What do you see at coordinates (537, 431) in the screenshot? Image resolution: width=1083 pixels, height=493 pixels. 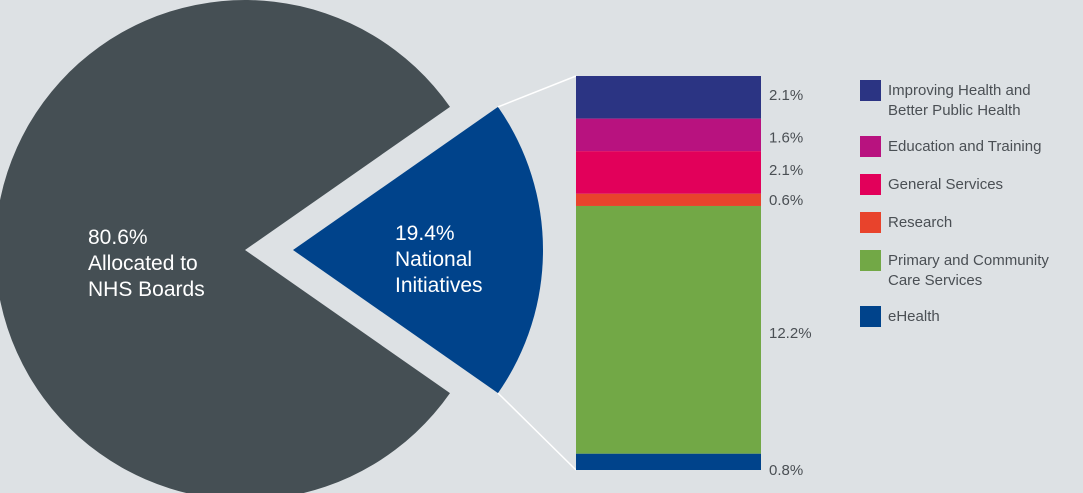 I see `connector-line-bottom` at bounding box center [537, 431].